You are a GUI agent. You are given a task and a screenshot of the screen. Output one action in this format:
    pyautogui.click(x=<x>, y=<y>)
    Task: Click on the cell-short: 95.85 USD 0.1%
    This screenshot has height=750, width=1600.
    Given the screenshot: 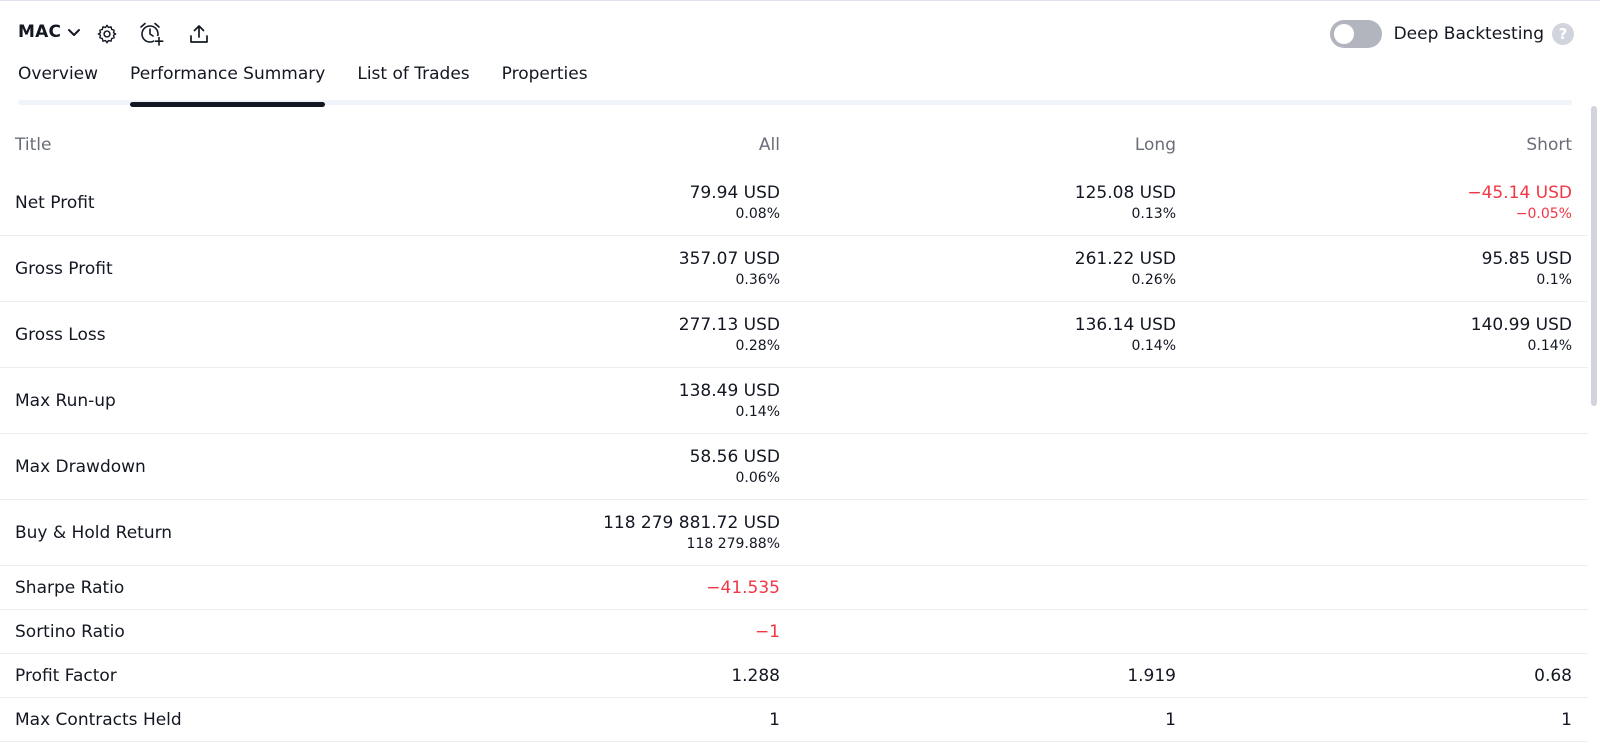 What is the action you would take?
    pyautogui.click(x=1527, y=268)
    